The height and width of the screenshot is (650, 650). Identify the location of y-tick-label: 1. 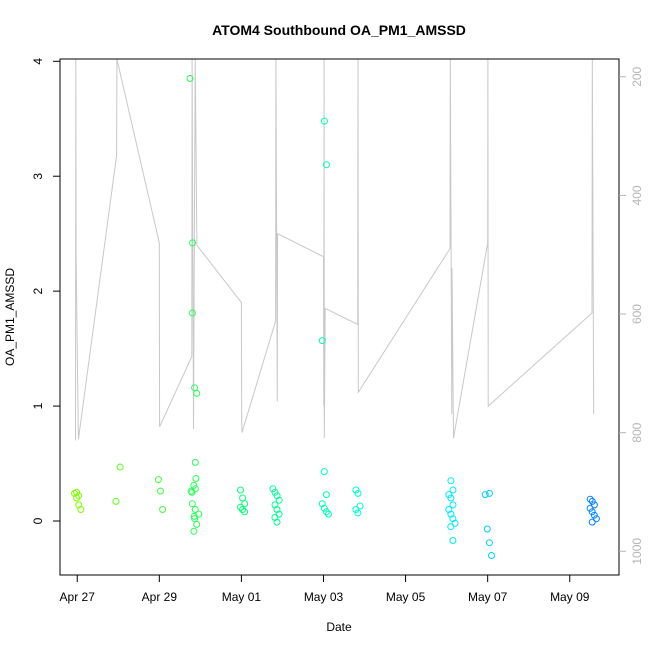
(38, 405).